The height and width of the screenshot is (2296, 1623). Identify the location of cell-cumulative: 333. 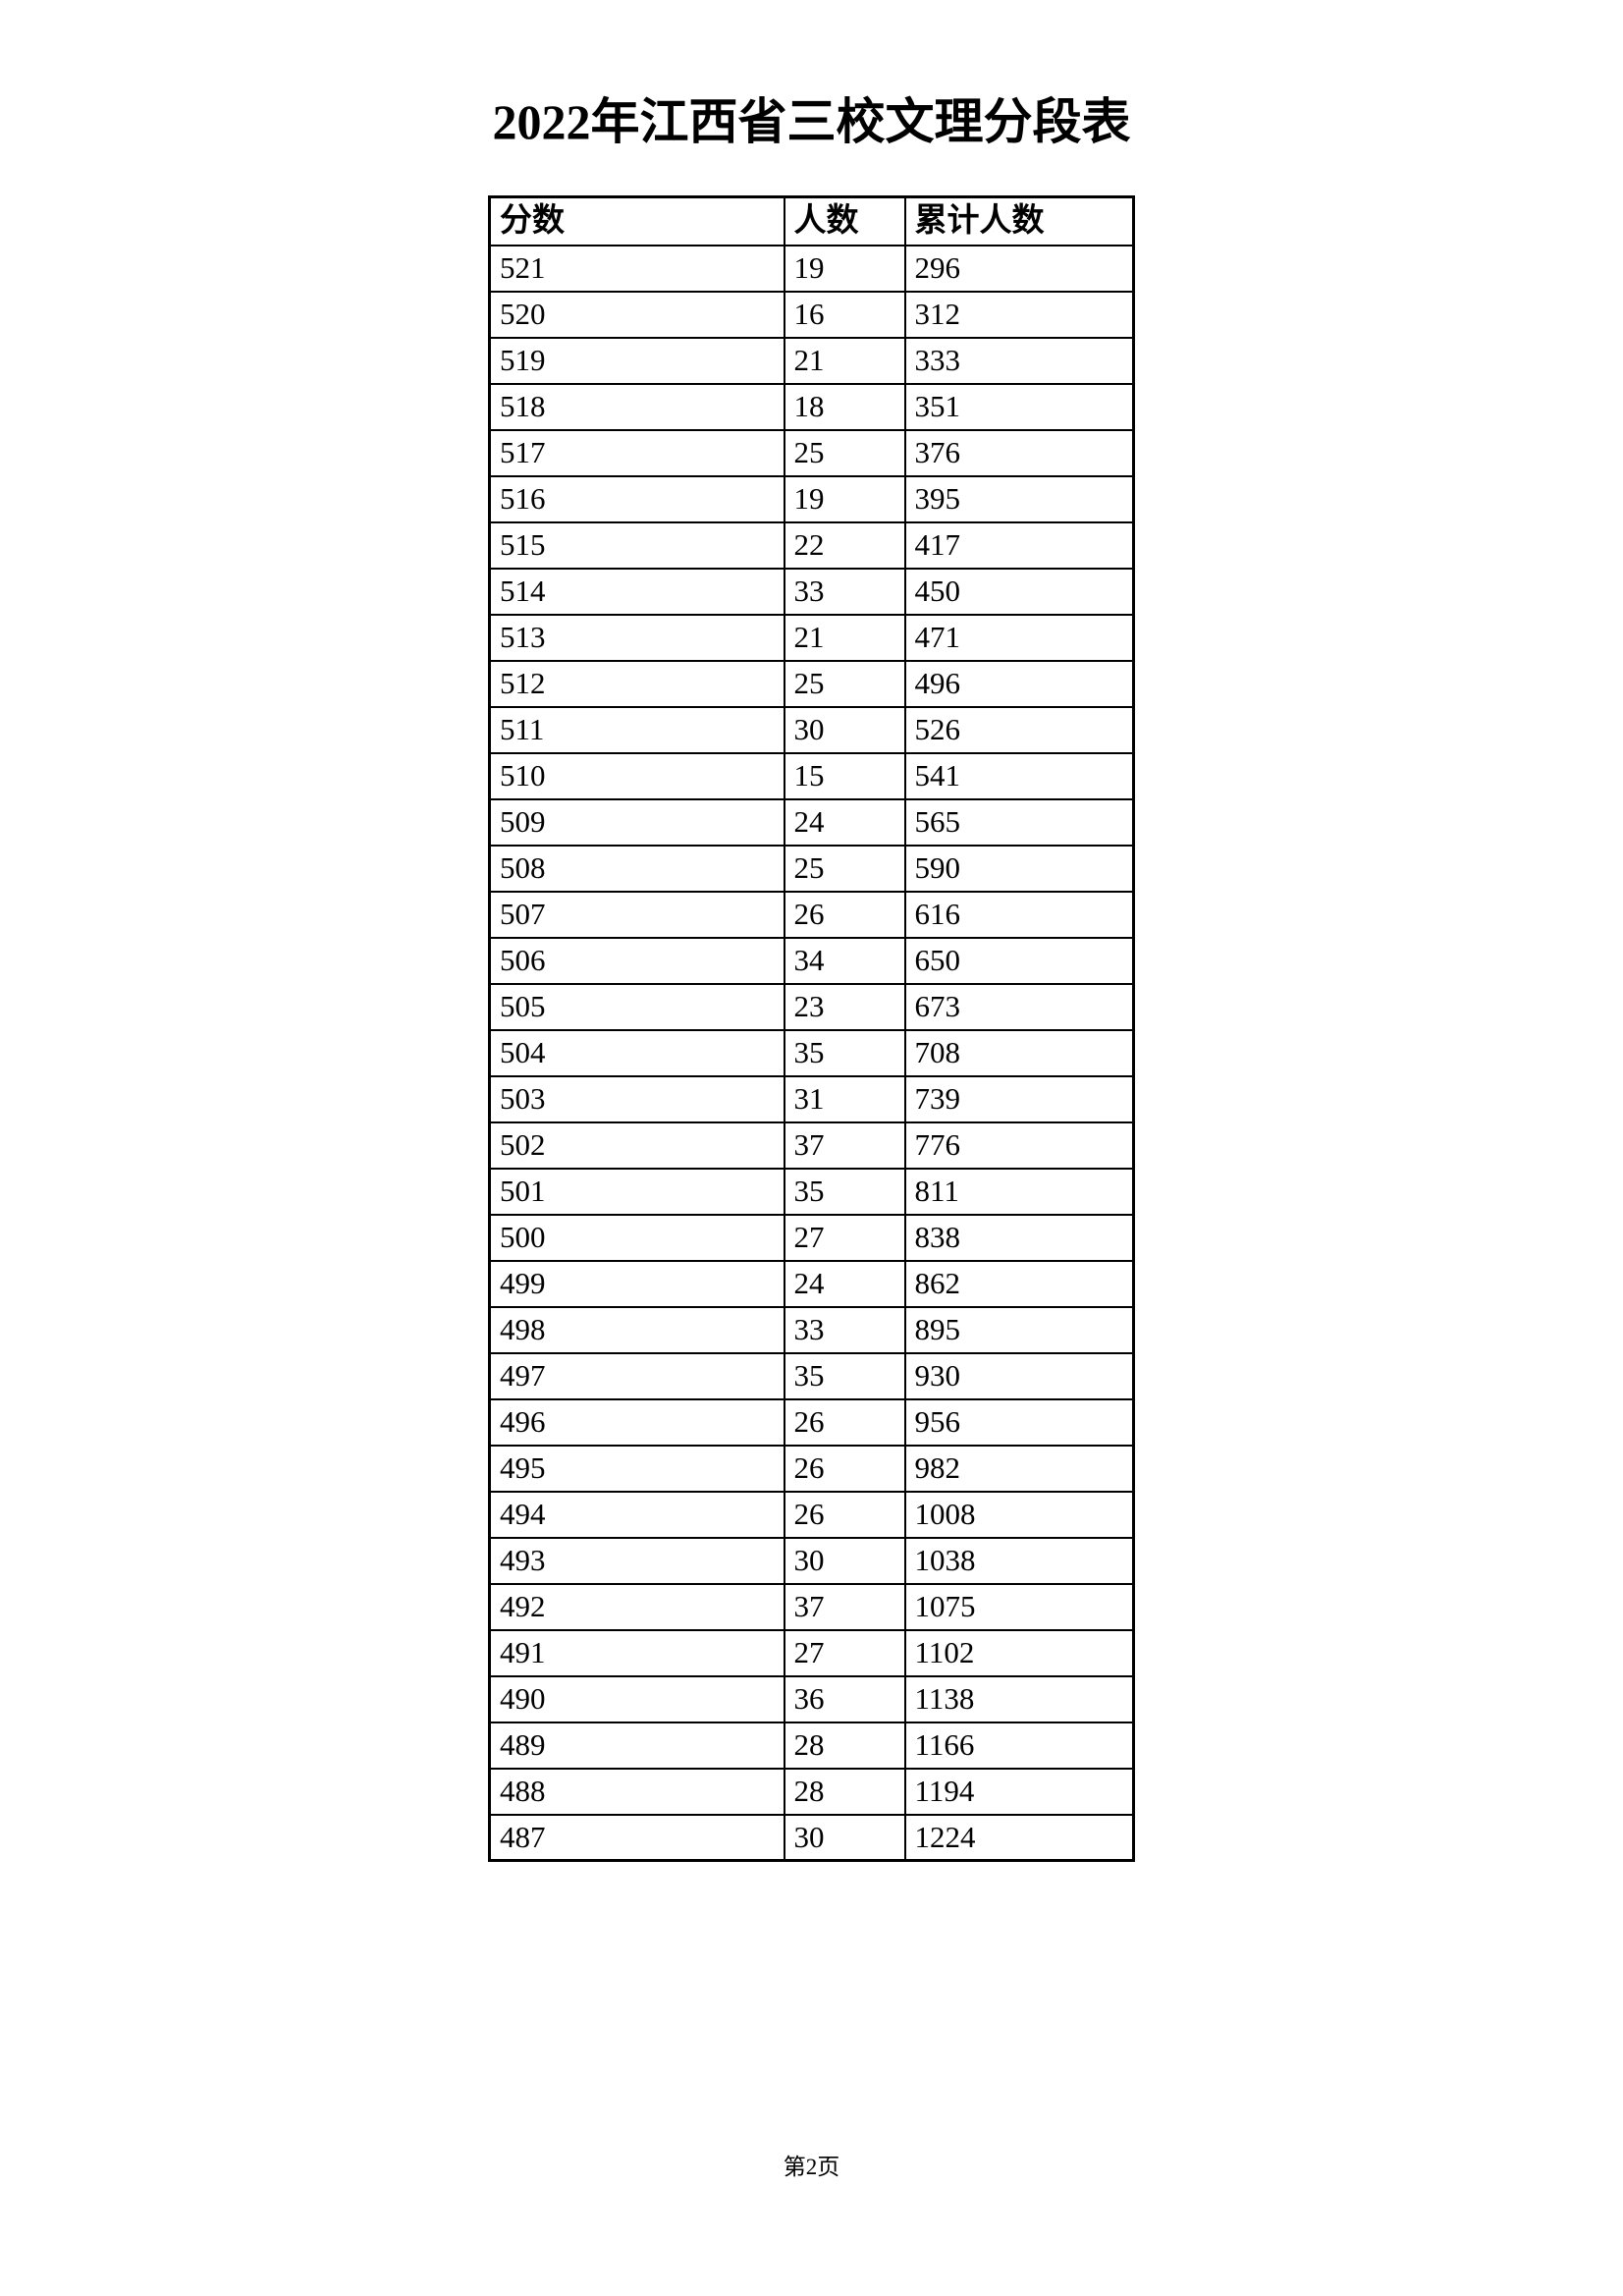
(1019, 360).